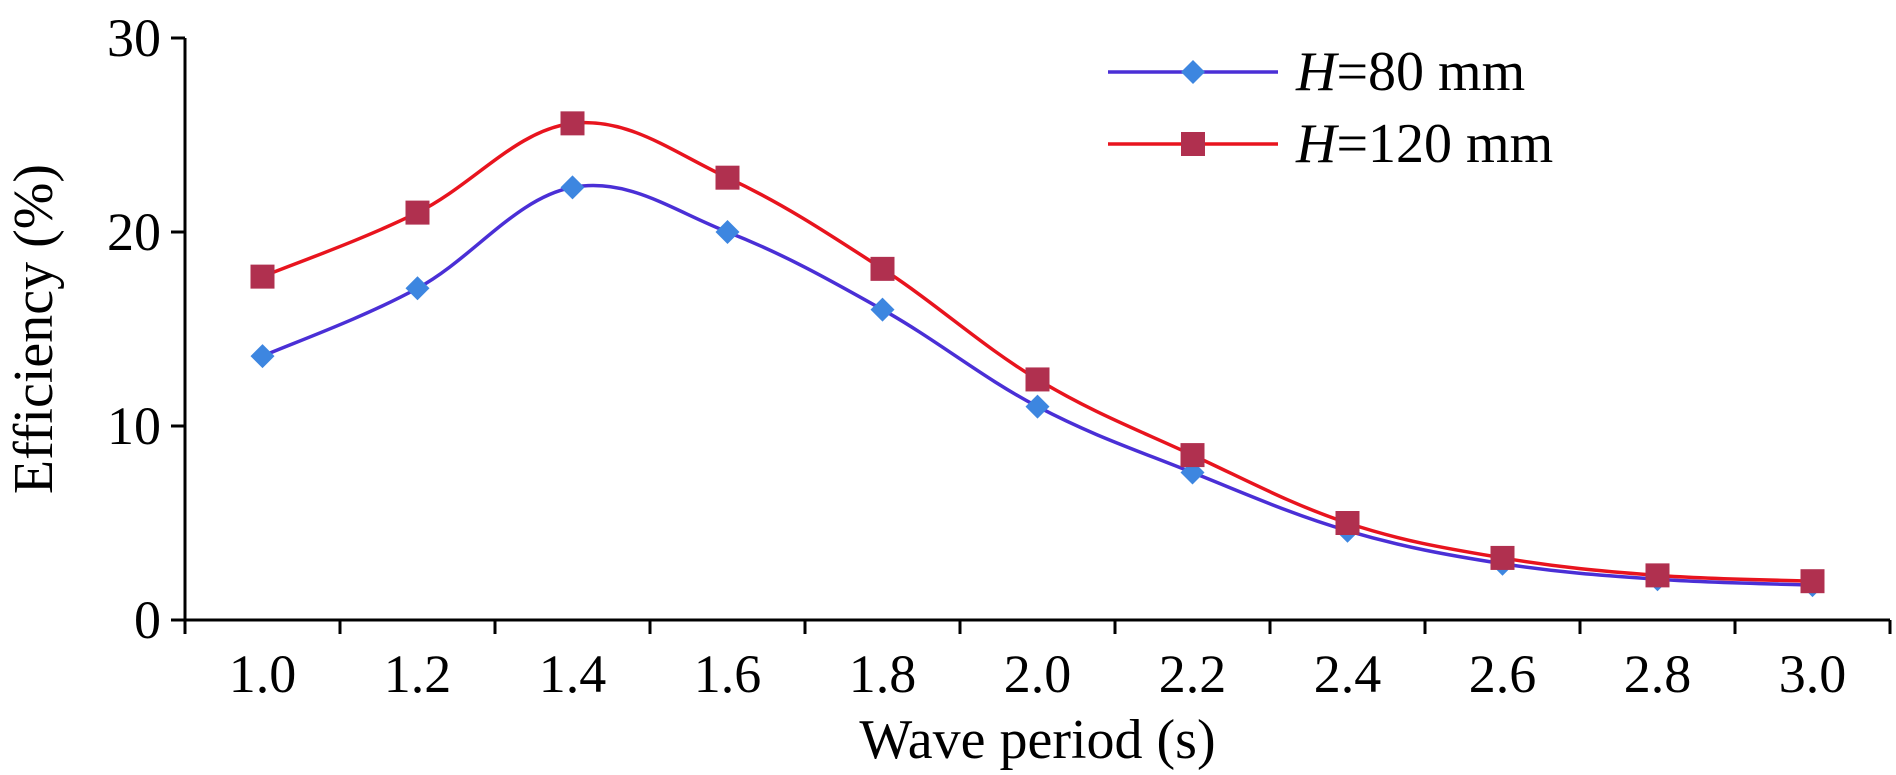  I want to click on legend-label: H=120 mm, so click(1424, 144).